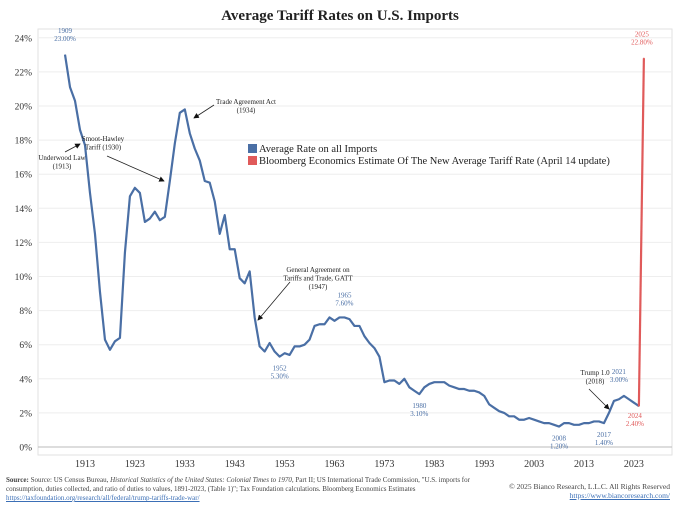 The height and width of the screenshot is (510, 680). I want to click on data-label-value: 22.80%, so click(642, 42).